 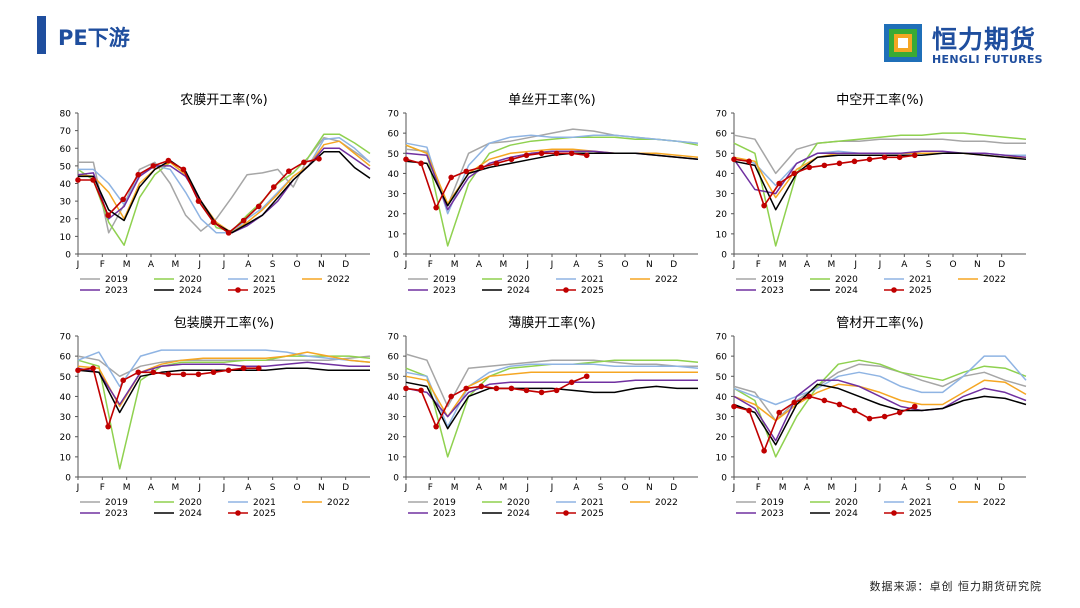 I want to click on legend-label-2023: 2023, so click(x=444, y=291).